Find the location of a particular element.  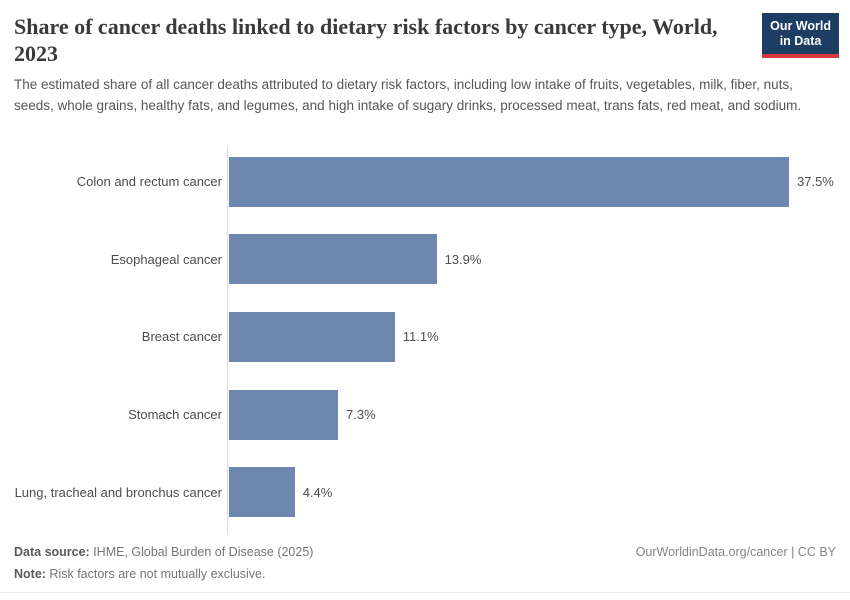

bar-colon-and-rectum is located at coordinates (509, 181).